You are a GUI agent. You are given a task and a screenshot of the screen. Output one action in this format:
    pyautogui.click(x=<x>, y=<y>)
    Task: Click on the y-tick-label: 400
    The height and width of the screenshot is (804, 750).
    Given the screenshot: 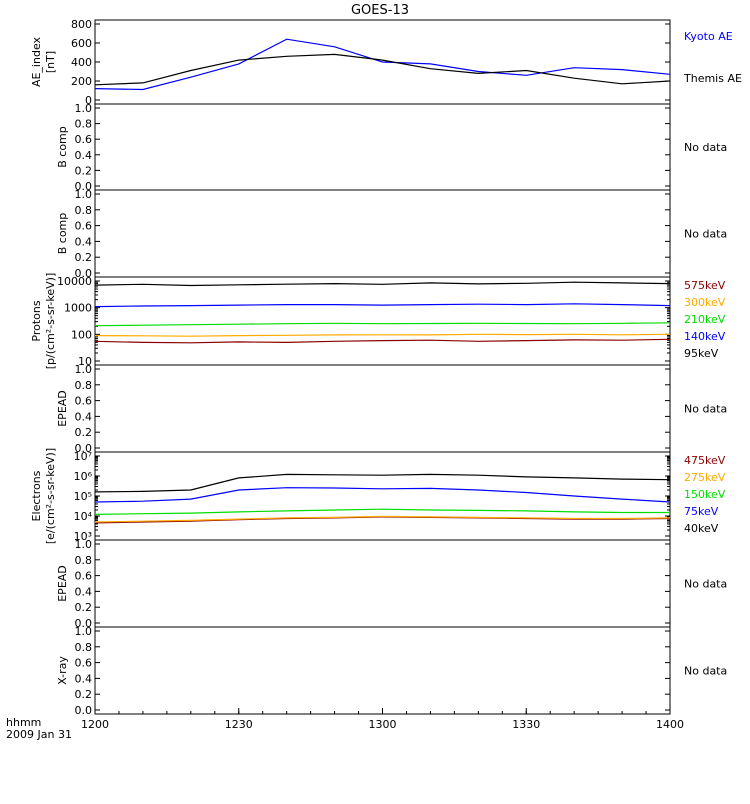 What is the action you would take?
    pyautogui.click(x=81, y=62)
    